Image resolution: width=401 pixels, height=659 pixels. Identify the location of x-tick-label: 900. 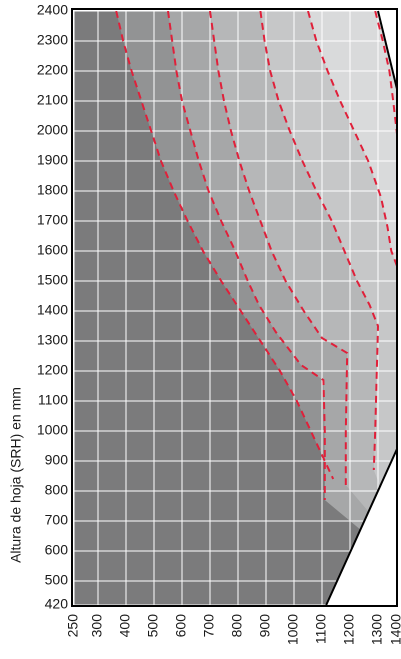
(265, 626).